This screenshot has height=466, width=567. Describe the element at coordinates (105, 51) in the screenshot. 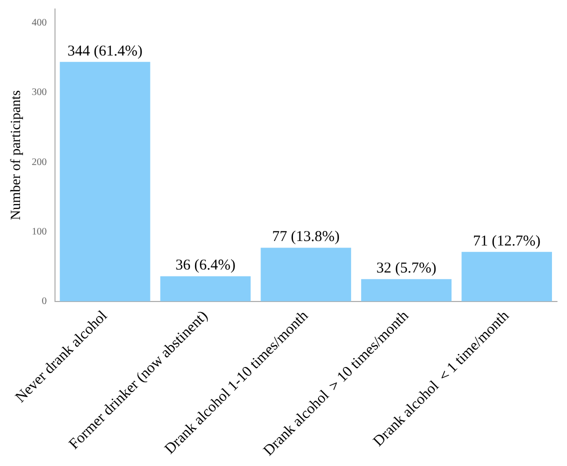

I see `data-label: 344 (61.4%)` at that location.